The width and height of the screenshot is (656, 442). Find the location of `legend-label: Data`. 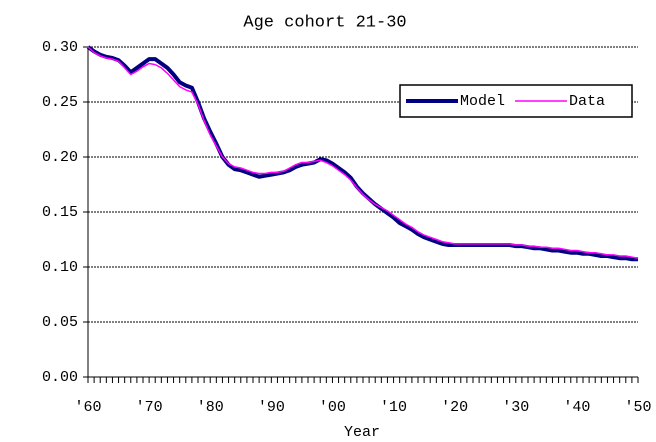

legend-label: Data is located at coordinates (587, 101).